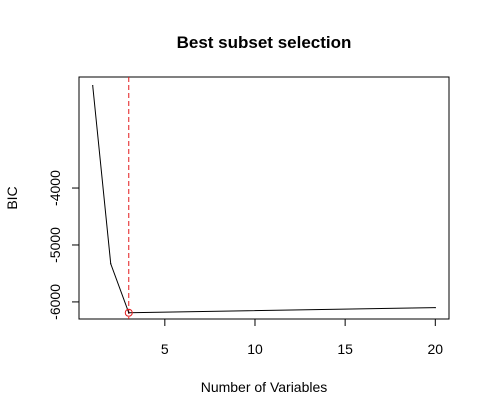 The height and width of the screenshot is (417, 490). Describe the element at coordinates (345, 349) in the screenshot. I see `x-tick-label-15: 15` at that location.